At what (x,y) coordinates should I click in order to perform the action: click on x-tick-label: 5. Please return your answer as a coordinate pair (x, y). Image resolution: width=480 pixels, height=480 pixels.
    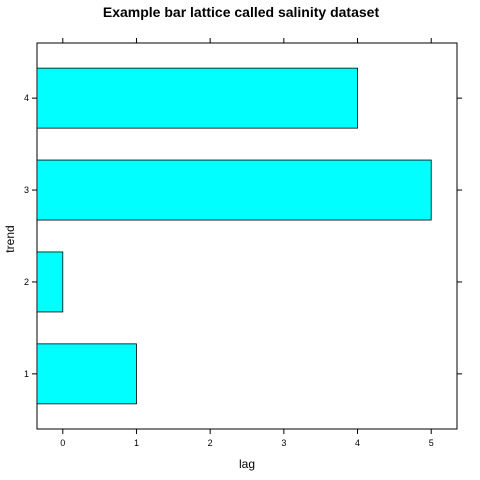
    Looking at the image, I should click on (431, 443).